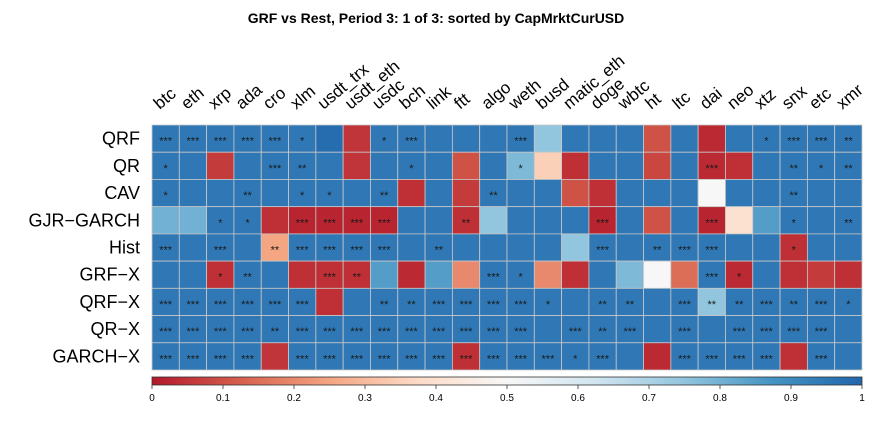 The image size is (872, 436). Describe the element at coordinates (649, 398) in the screenshot. I see `colorbar-tick-label: 0.7` at that location.